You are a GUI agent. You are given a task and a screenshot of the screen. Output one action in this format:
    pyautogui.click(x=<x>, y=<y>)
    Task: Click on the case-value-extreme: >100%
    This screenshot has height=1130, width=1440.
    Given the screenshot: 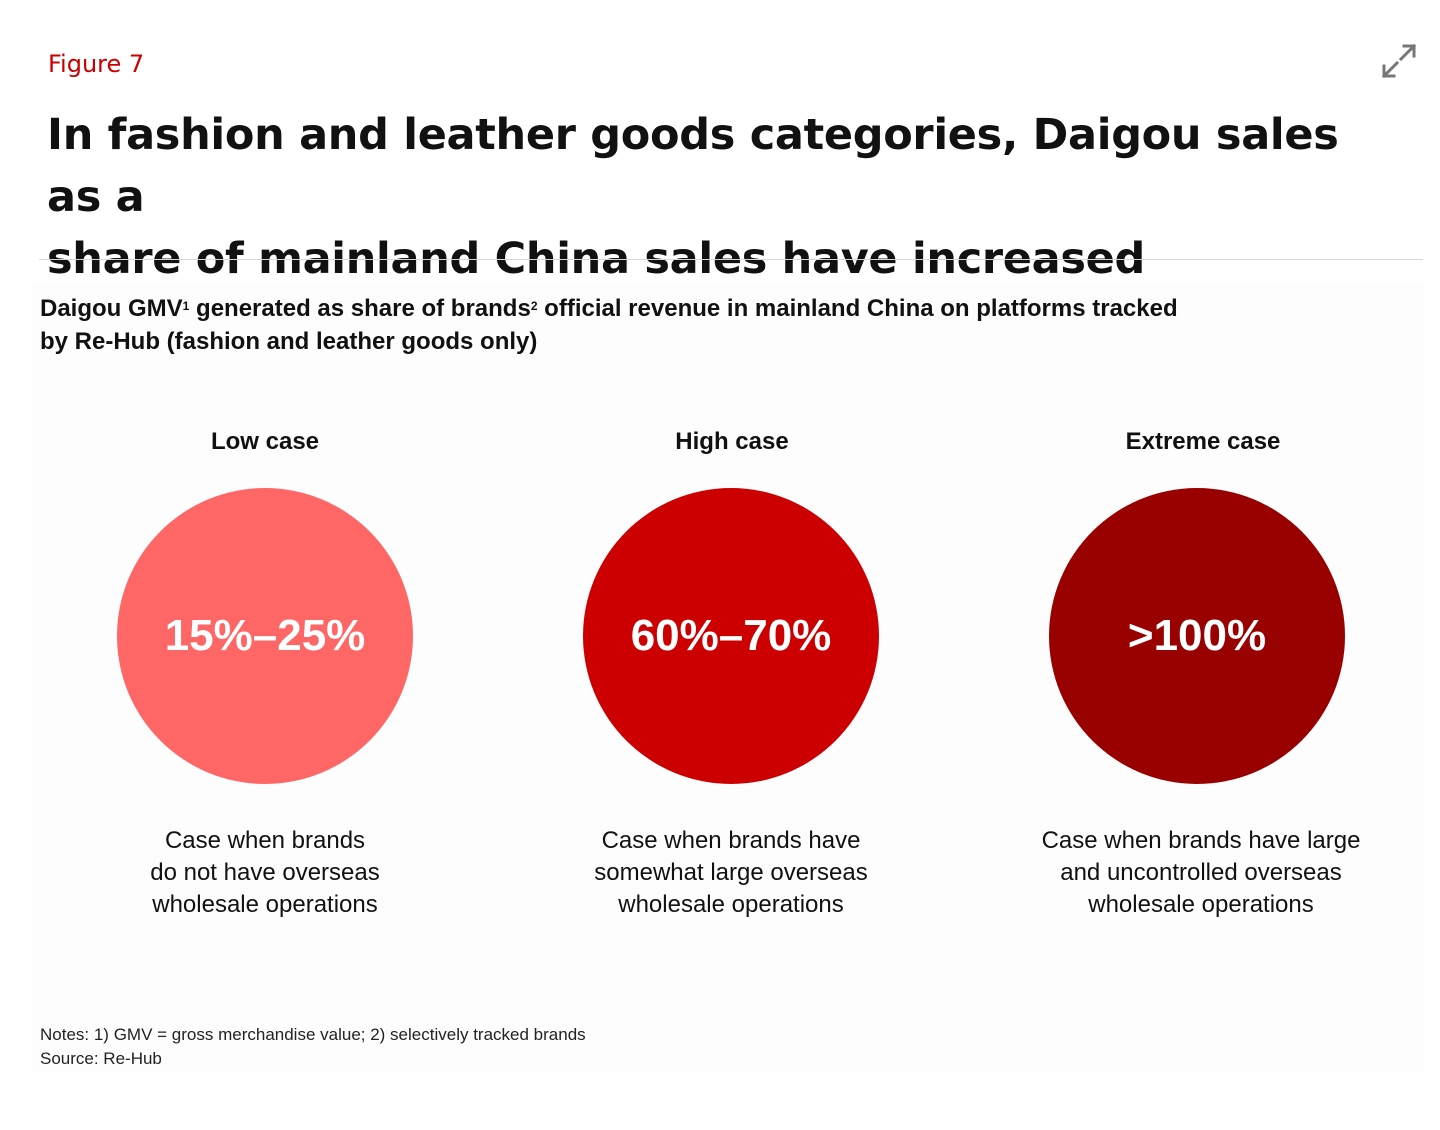 What is the action you would take?
    pyautogui.click(x=1197, y=635)
    